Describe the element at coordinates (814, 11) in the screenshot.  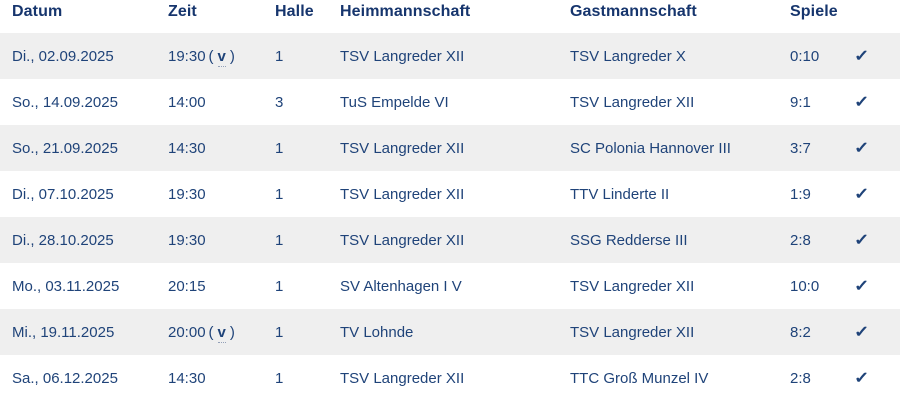
I see `col-header-spiele: Spiele` at that location.